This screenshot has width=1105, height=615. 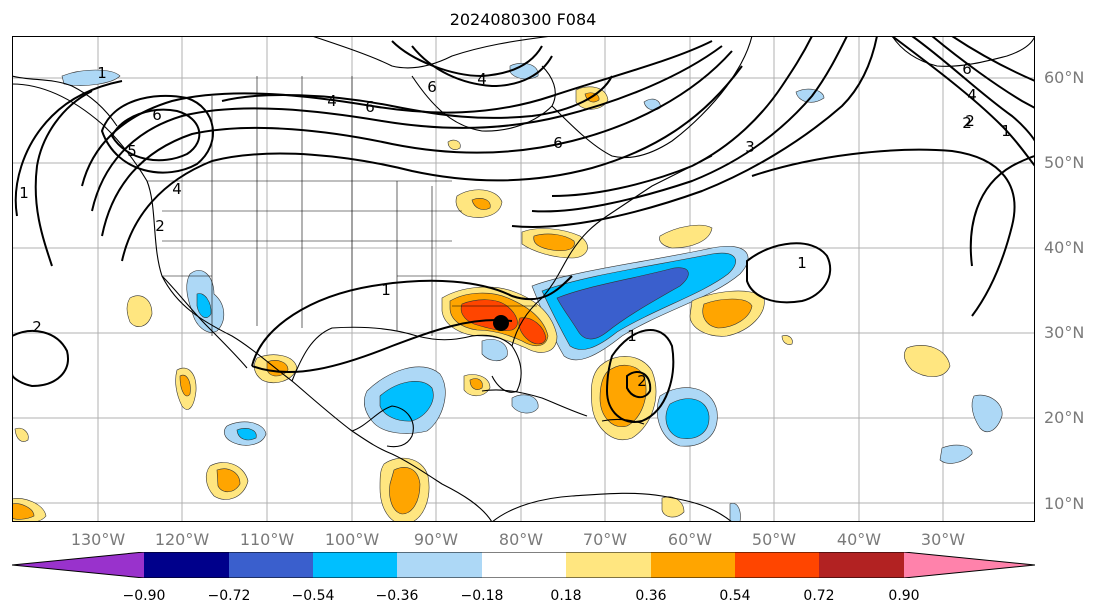 What do you see at coordinates (182, 539) in the screenshot?
I see `lon-label: 120°W` at bounding box center [182, 539].